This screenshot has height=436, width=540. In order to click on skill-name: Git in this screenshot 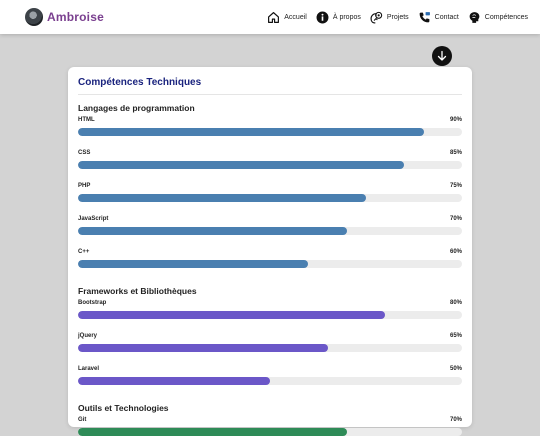, I will do `click(82, 419)`.